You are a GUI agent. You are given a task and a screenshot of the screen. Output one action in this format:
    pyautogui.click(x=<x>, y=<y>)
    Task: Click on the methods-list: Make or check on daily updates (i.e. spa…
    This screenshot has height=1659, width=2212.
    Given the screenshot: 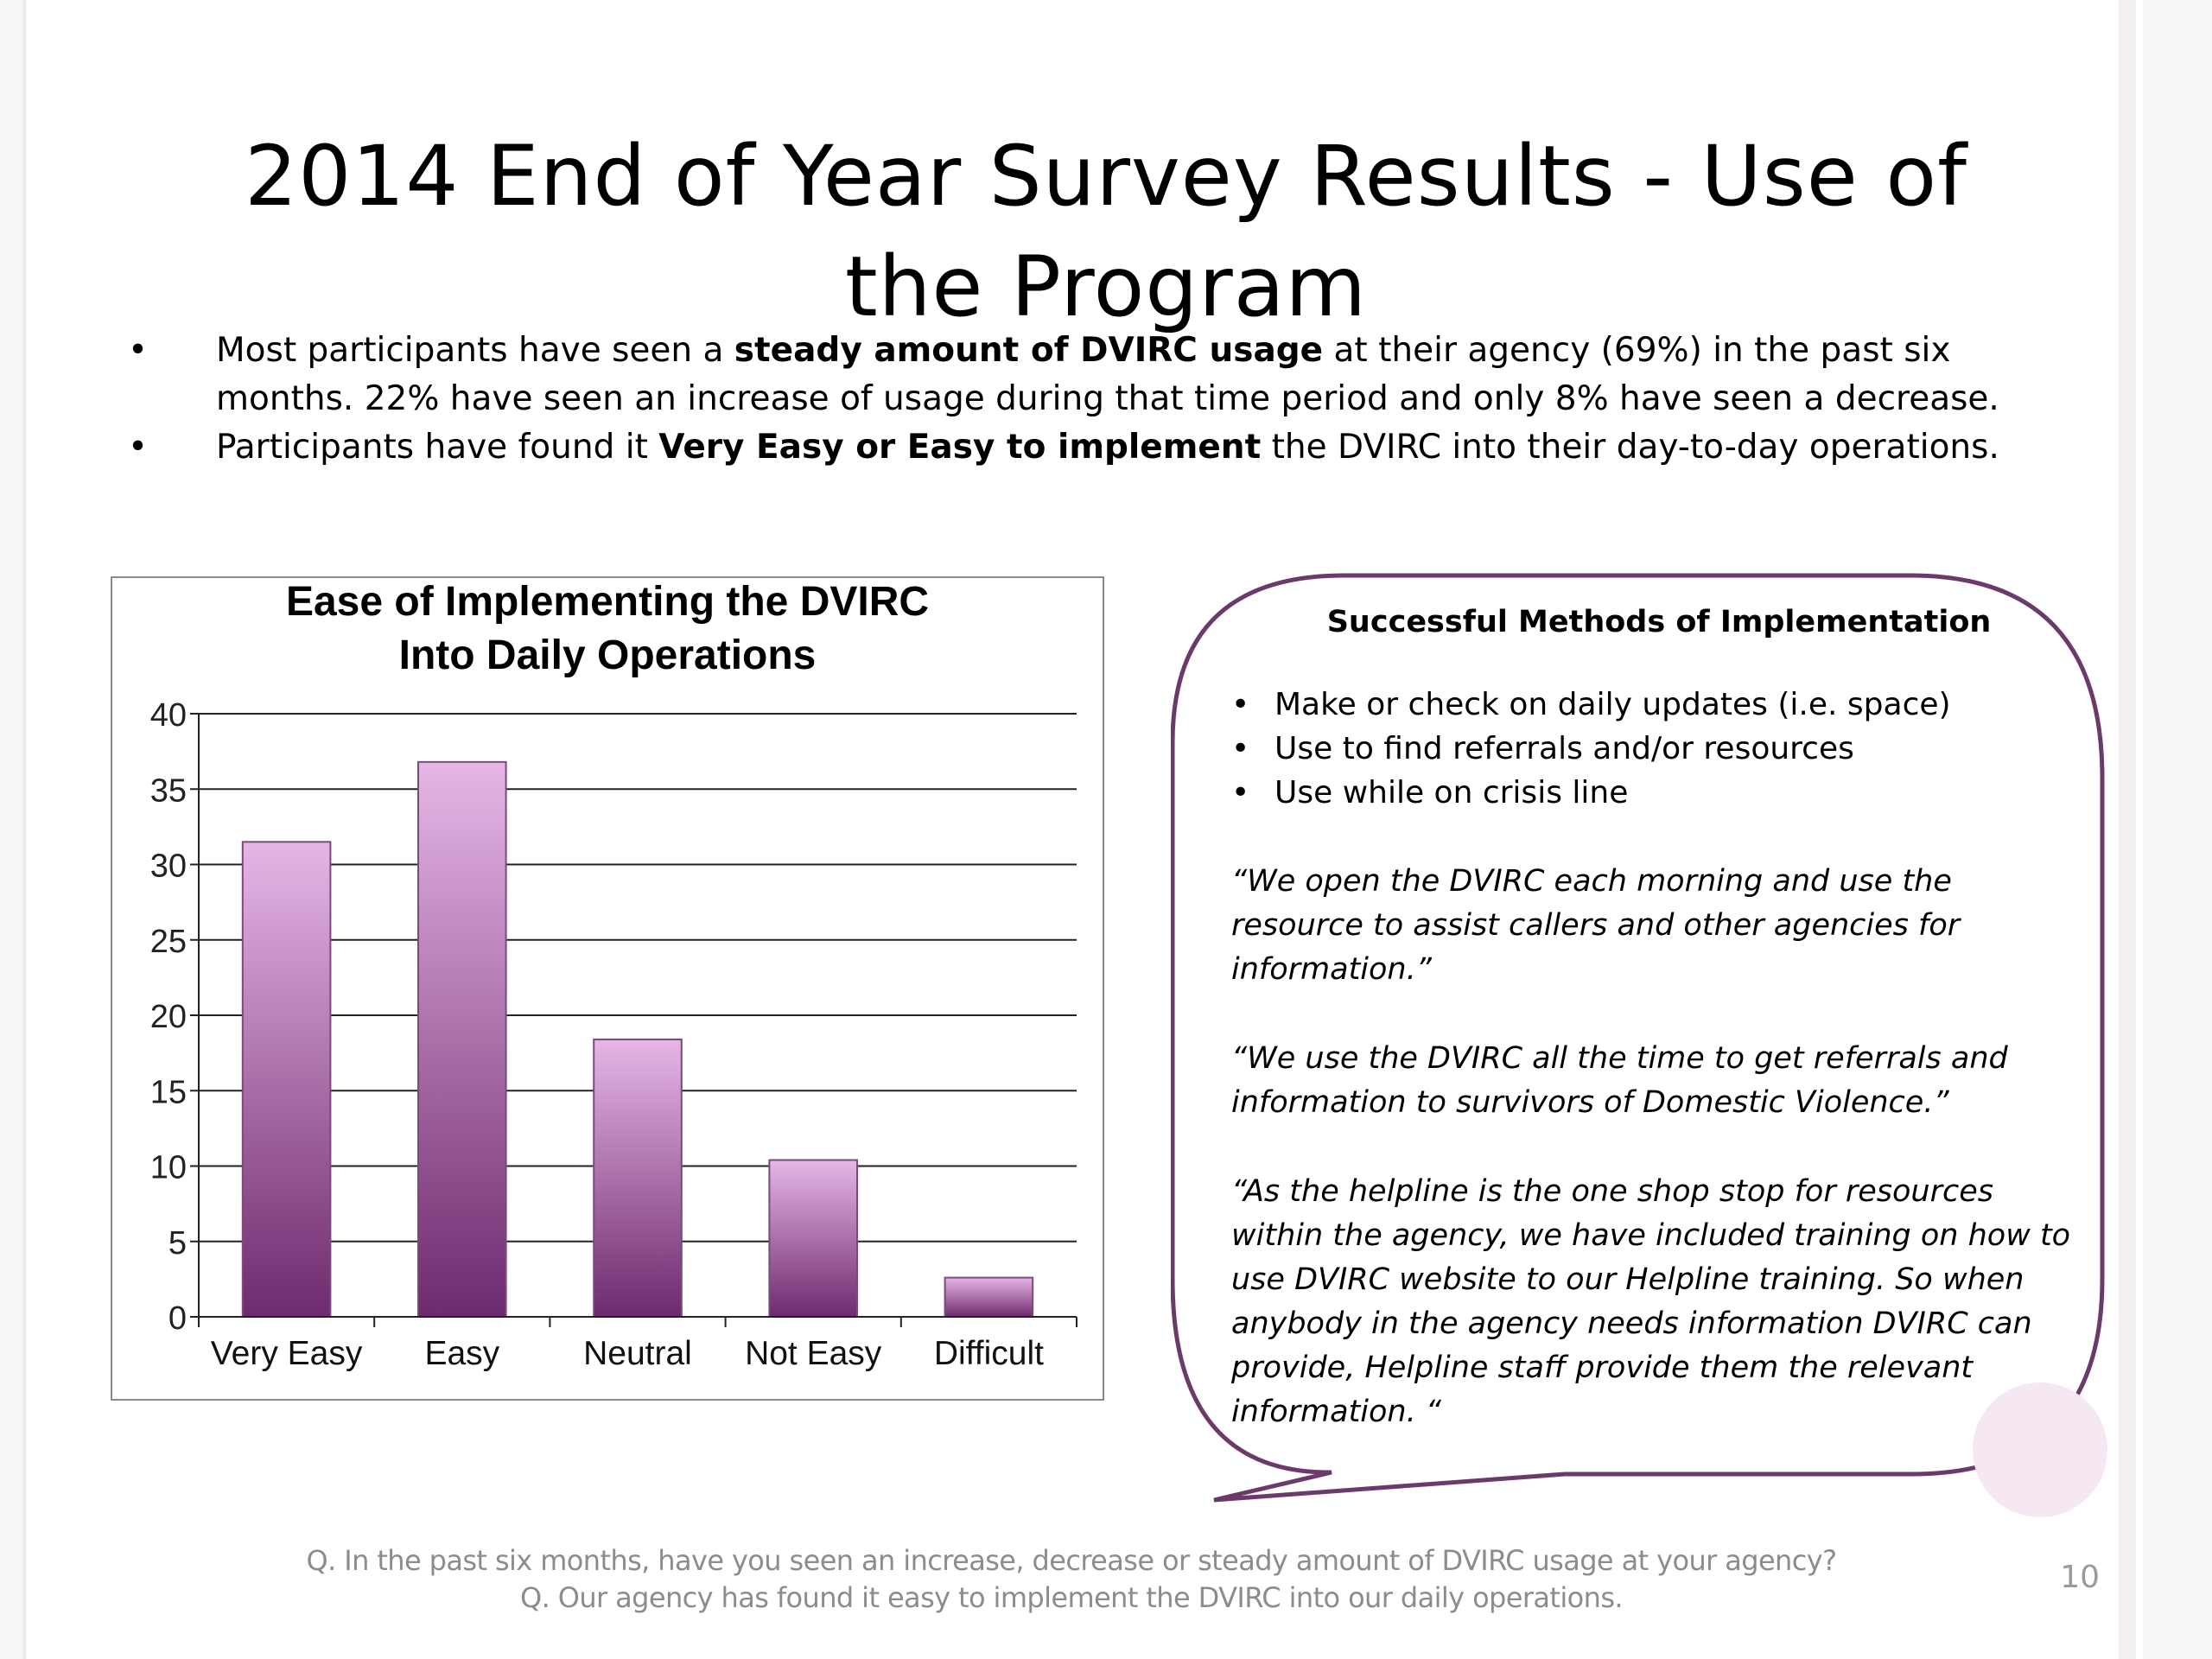 What is the action you would take?
    pyautogui.click(x=1659, y=749)
    